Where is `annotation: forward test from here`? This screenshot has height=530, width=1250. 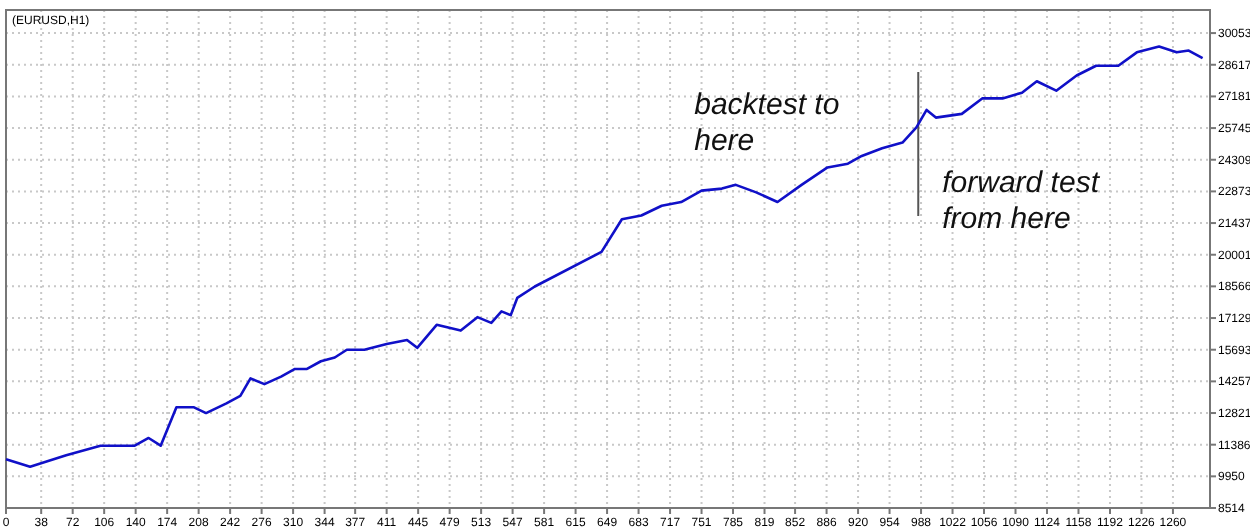 annotation: forward test from here is located at coordinates (1021, 201).